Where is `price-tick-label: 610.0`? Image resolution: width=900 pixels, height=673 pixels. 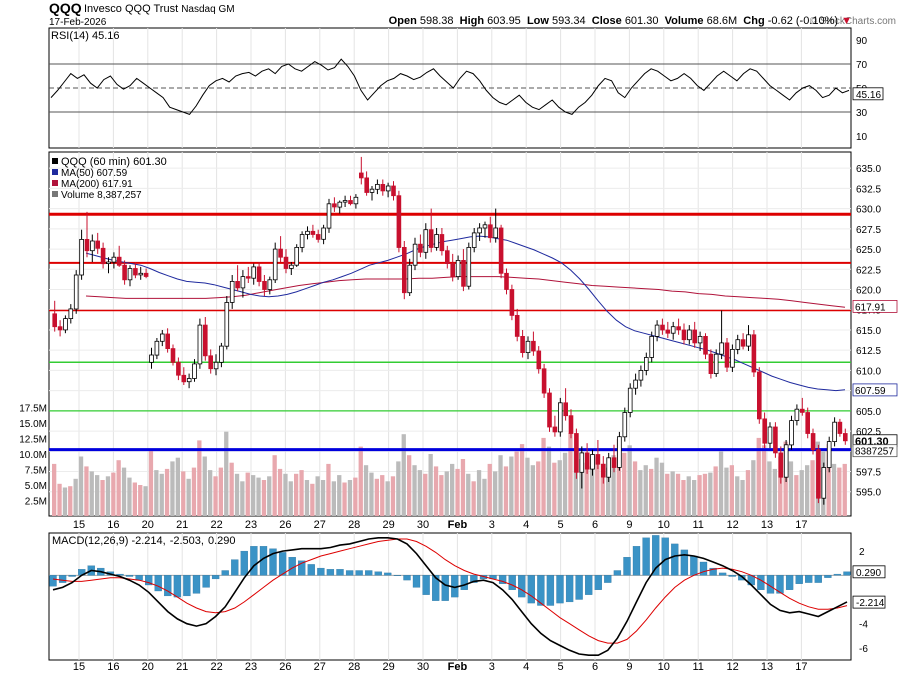 price-tick-label: 610.0 is located at coordinates (868, 371).